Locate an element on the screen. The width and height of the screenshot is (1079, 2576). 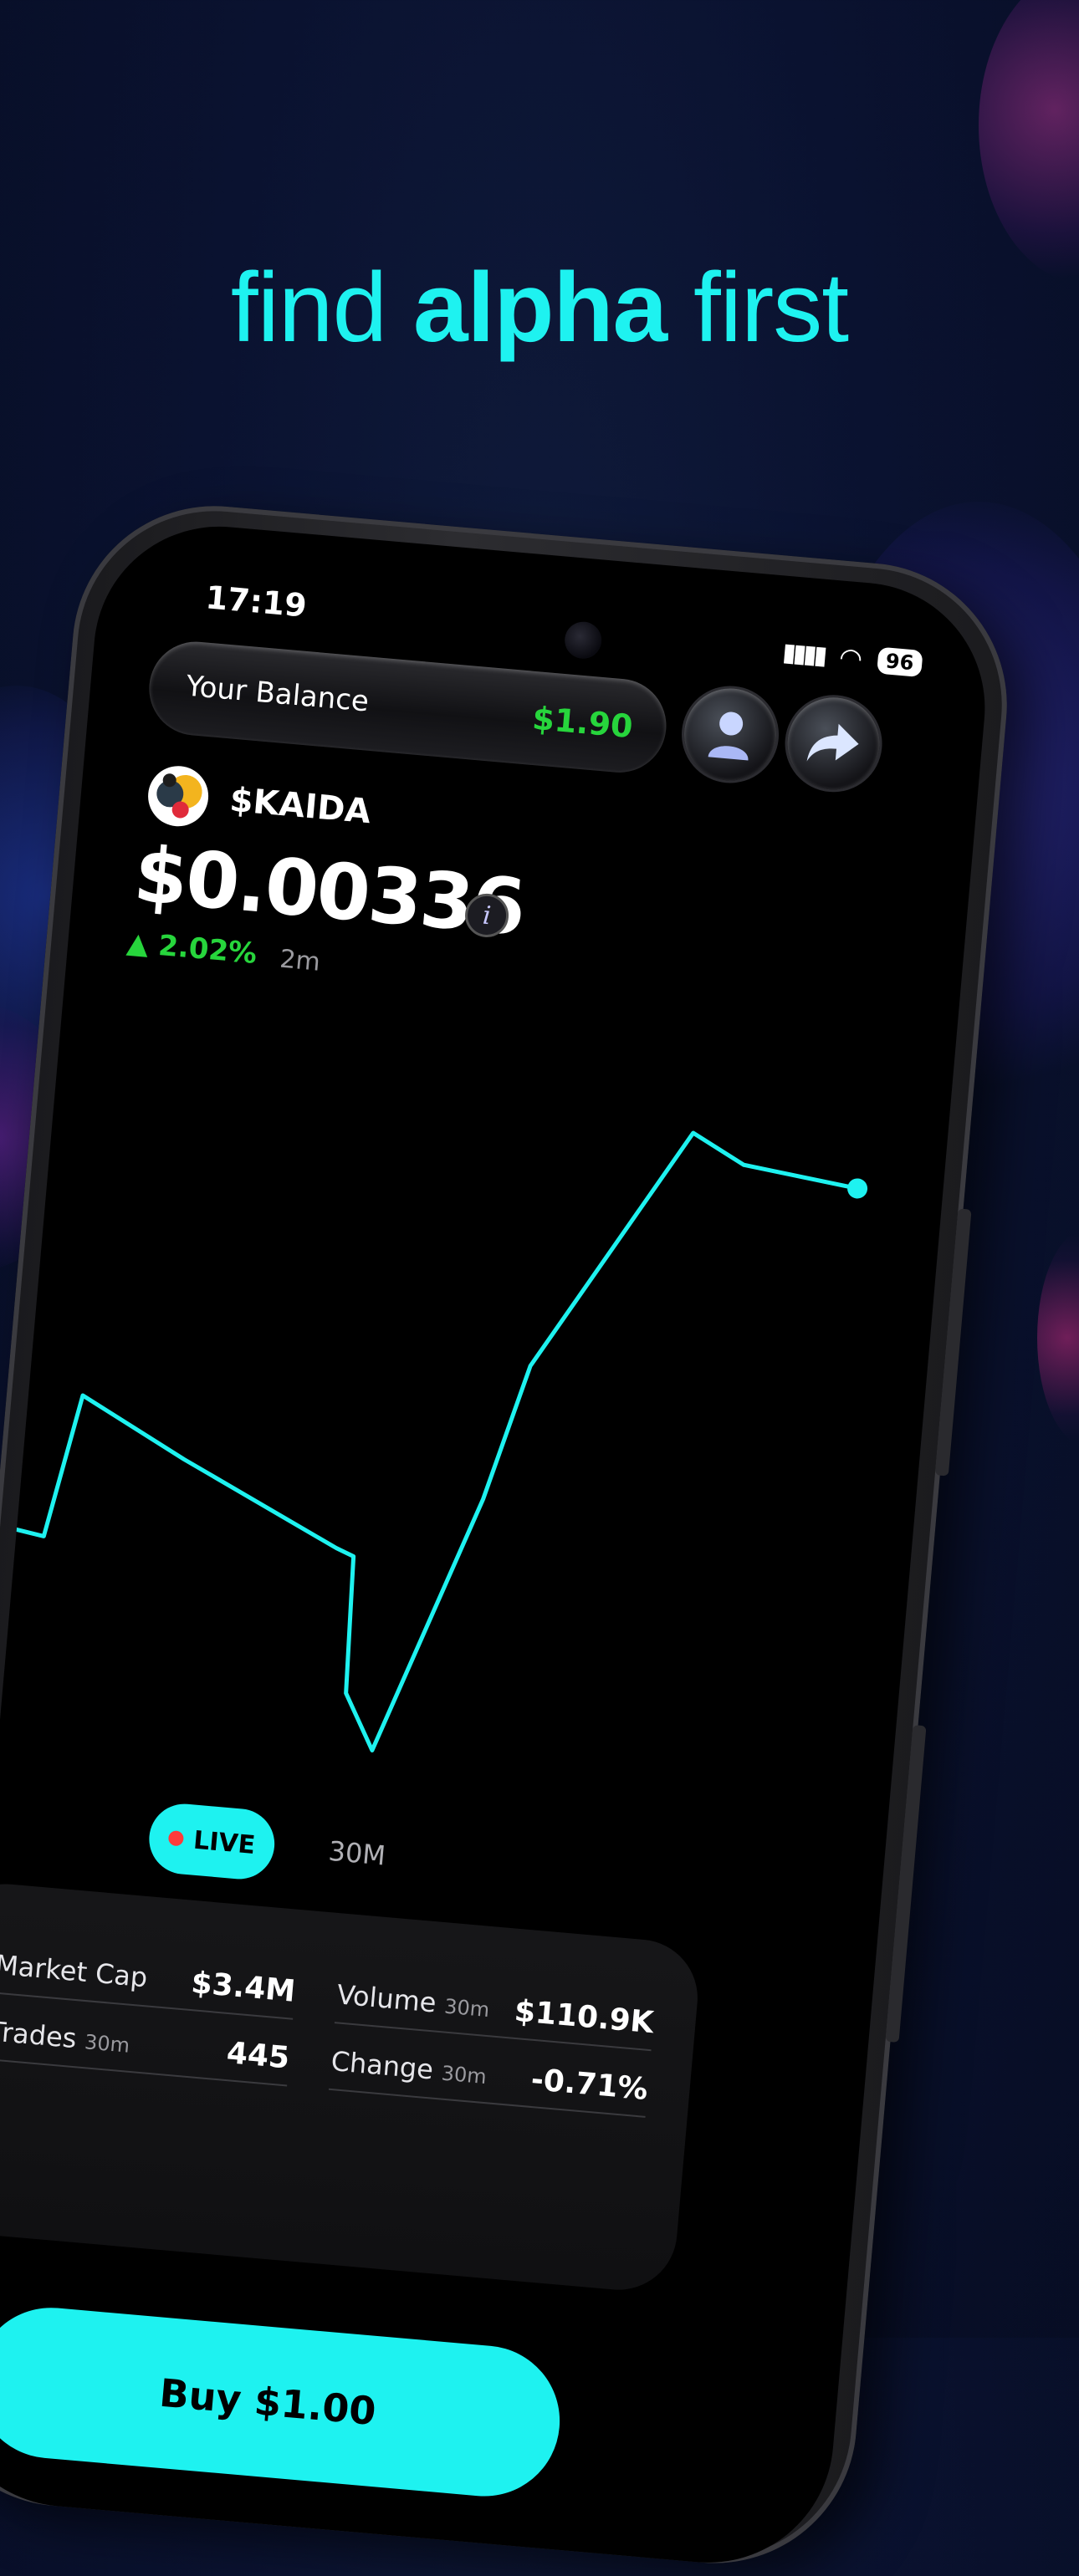
person-icon is located at coordinates (728, 736).